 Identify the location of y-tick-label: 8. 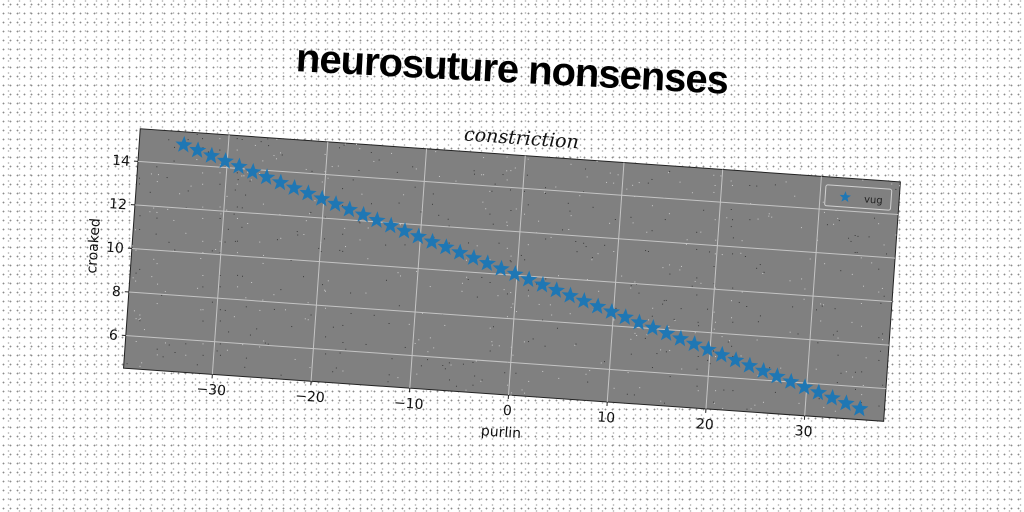
(116, 292).